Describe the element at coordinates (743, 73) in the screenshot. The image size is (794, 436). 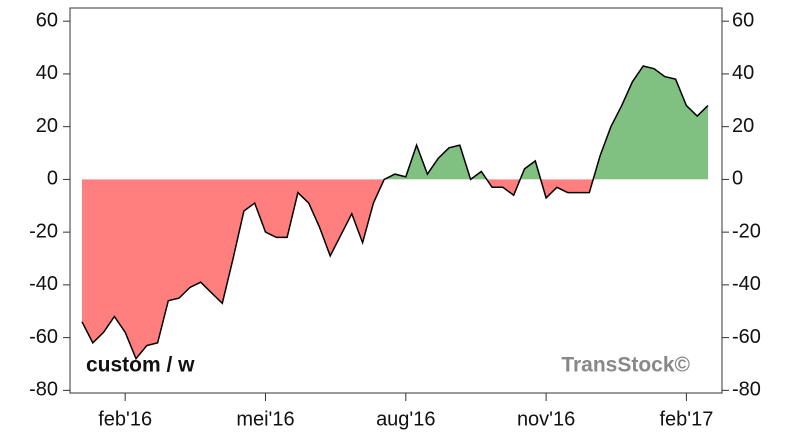
I see `y2-tick-label: 40` at that location.